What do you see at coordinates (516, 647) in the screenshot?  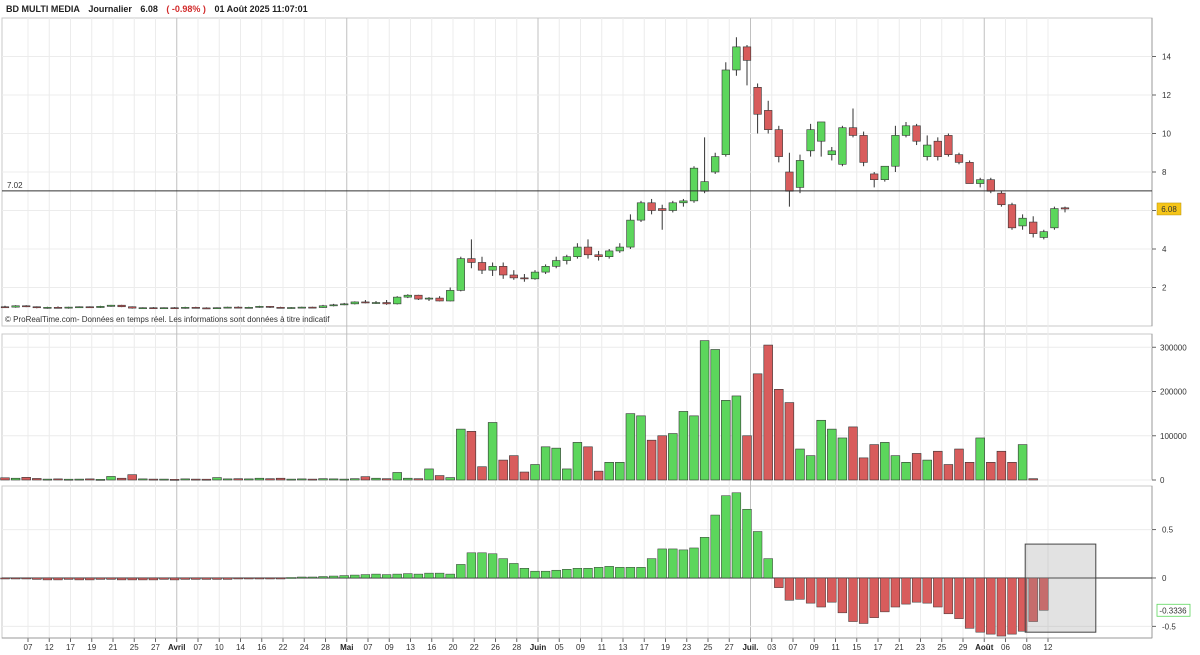 I see `x-tick-label: 28` at bounding box center [516, 647].